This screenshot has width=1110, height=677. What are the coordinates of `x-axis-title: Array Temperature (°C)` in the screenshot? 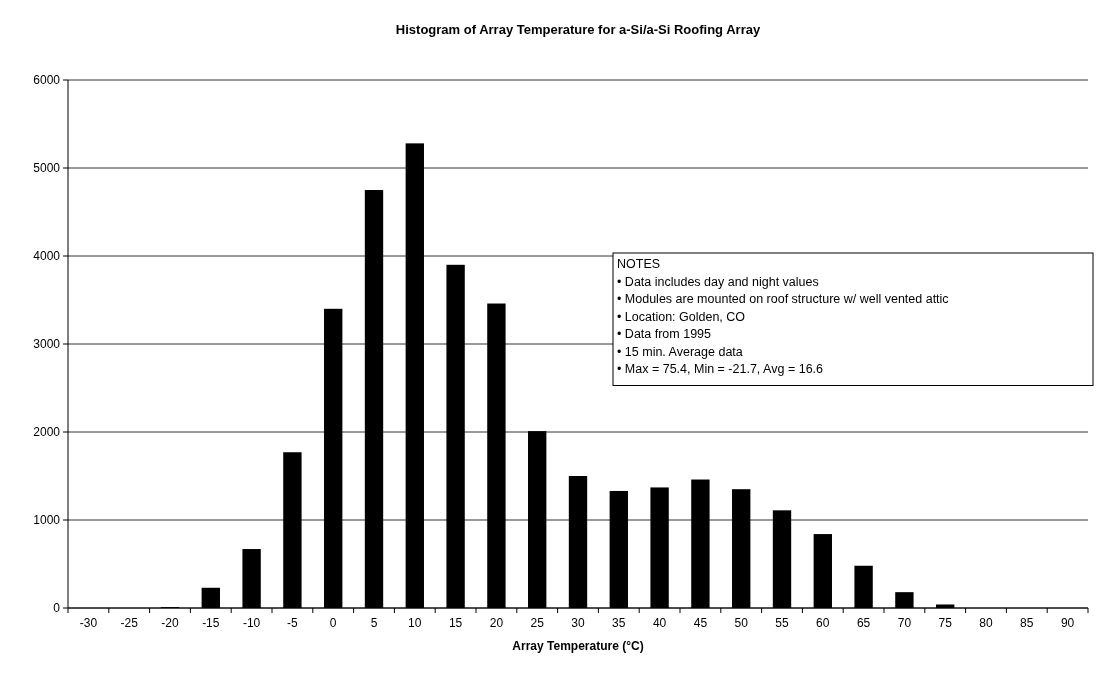 It's located at (578, 646).